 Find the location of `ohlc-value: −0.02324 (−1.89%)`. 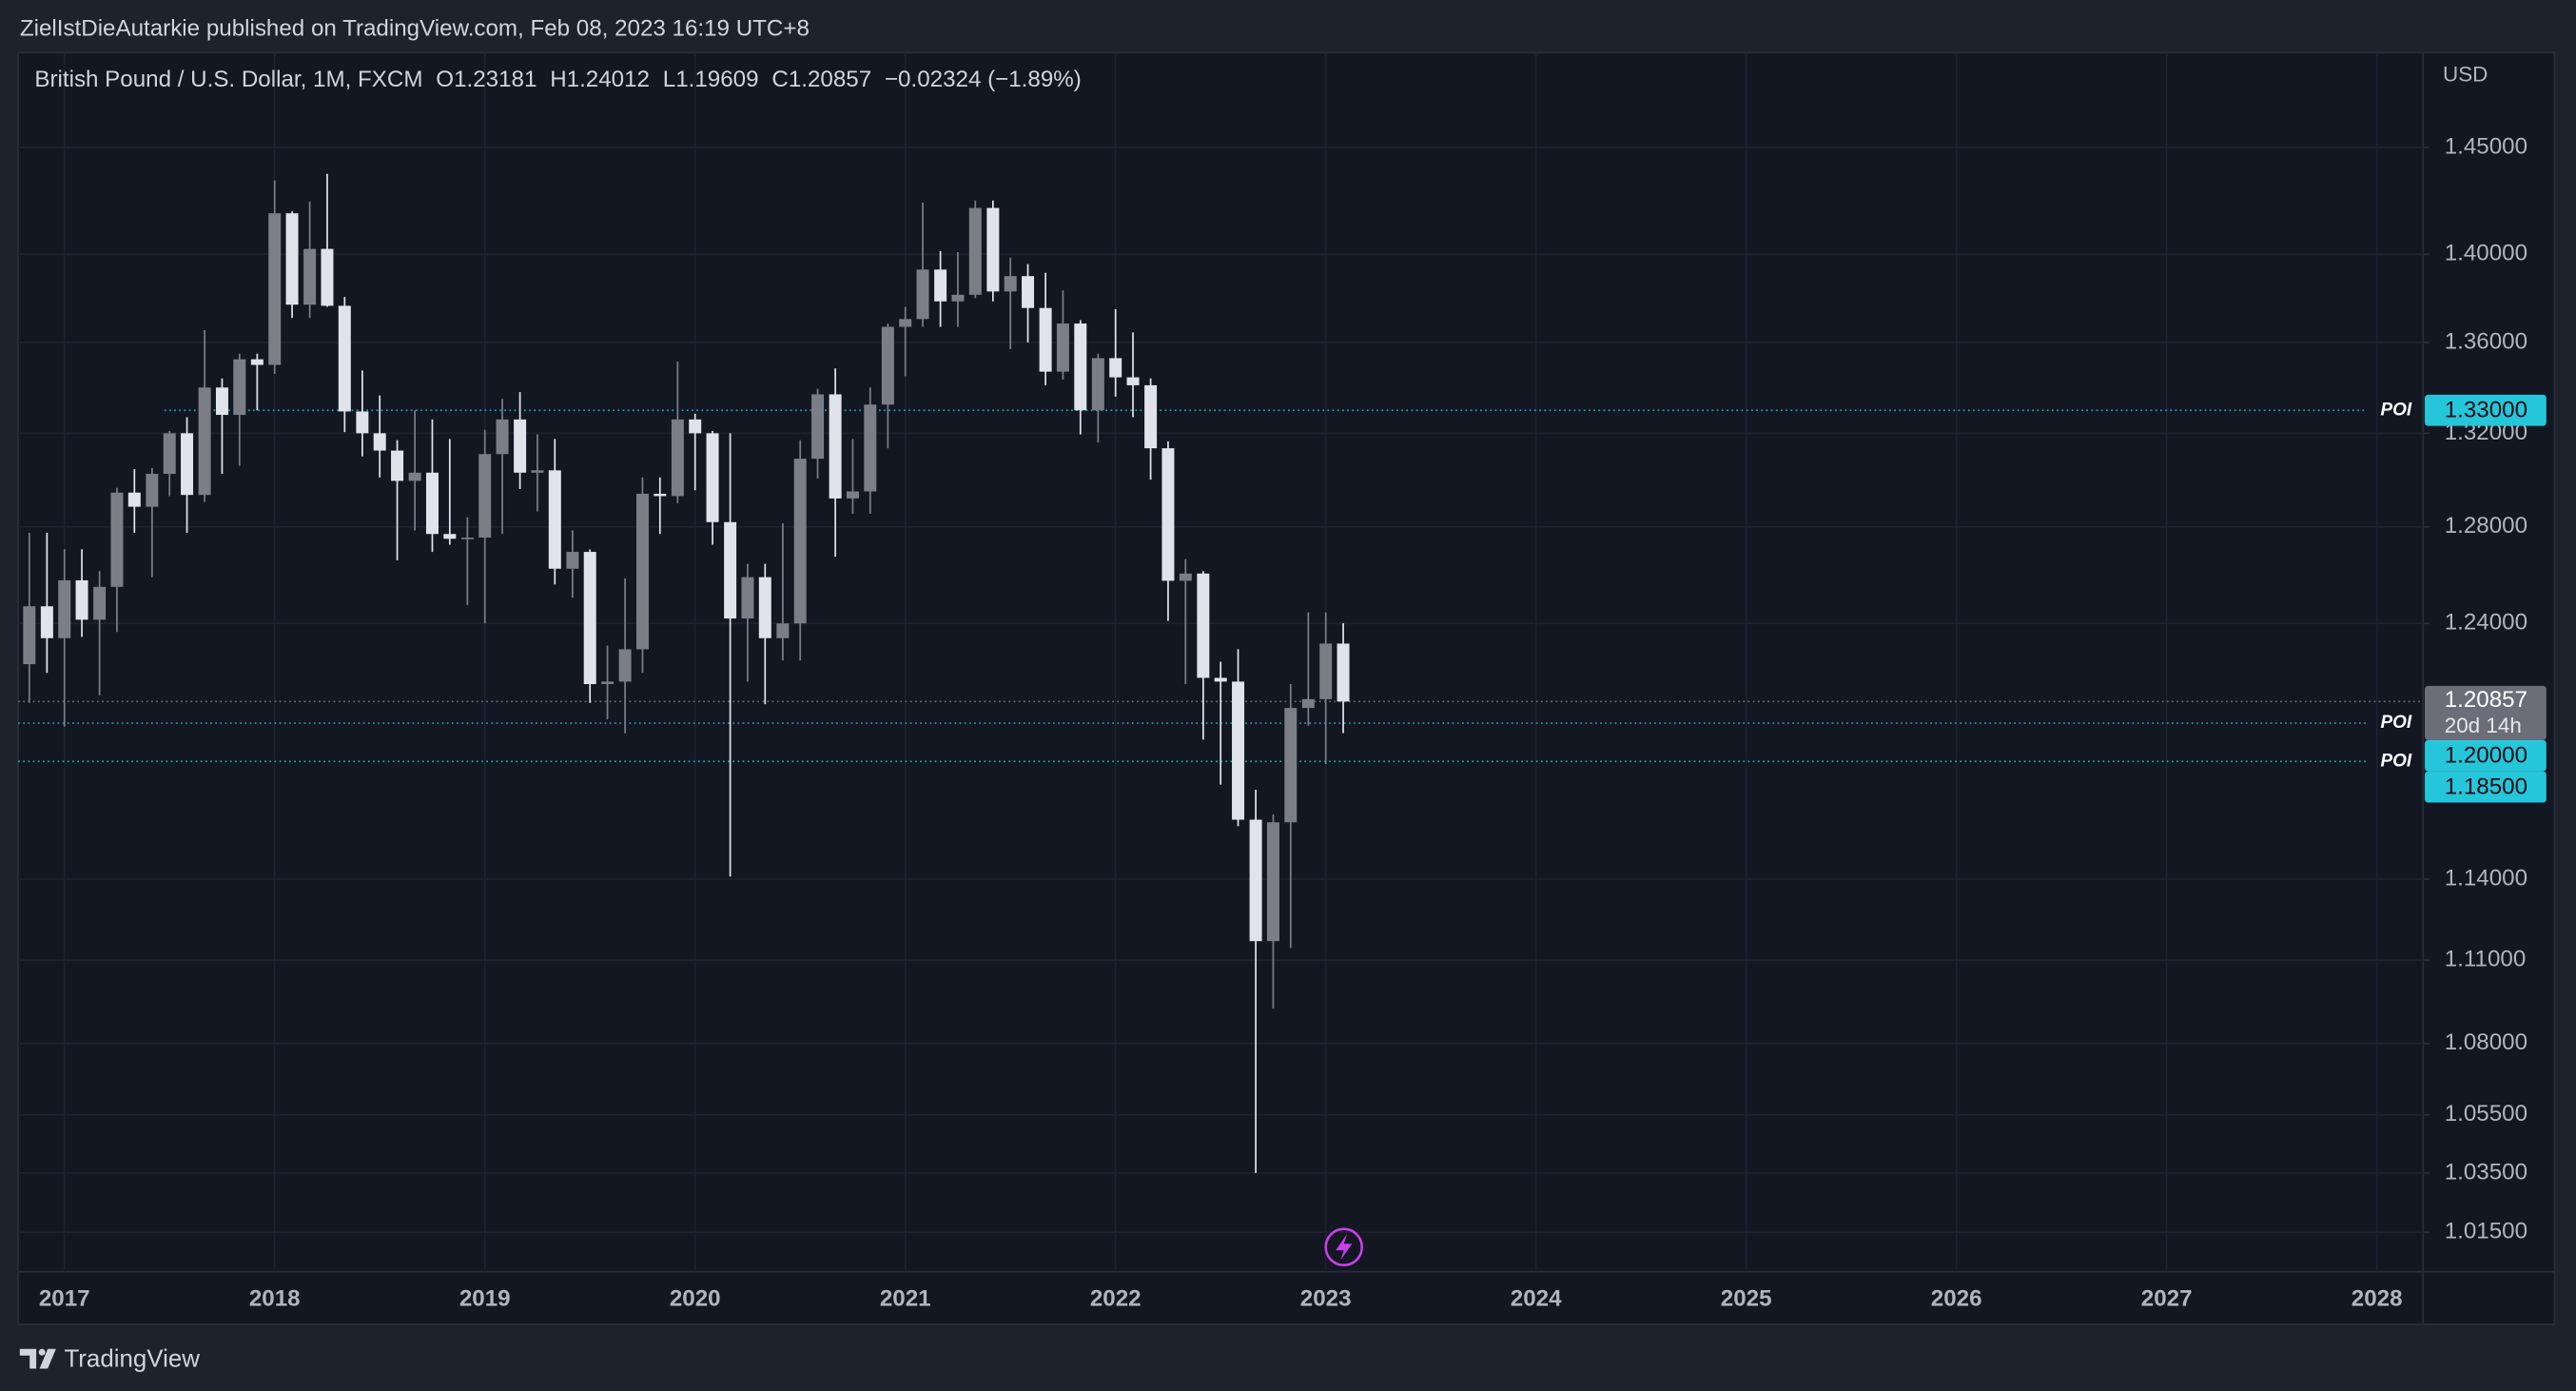

ohlc-value: −0.02324 (−1.89%) is located at coordinates (983, 79).